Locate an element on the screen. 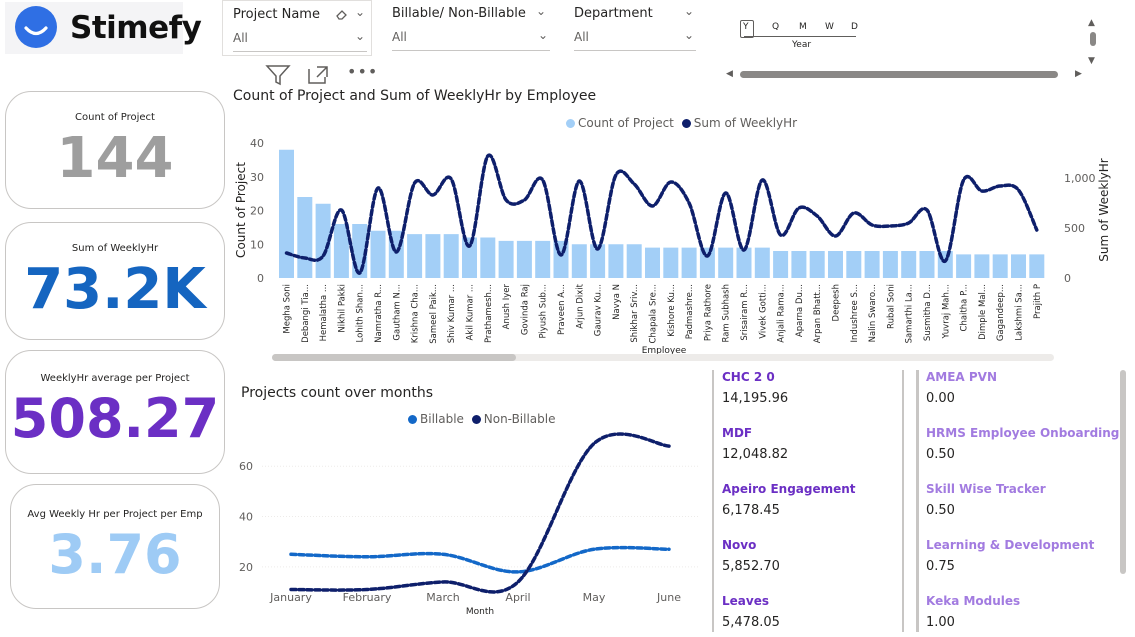 The image size is (1135, 637). card-avg-weekly-hr-per-emp: Avg Weekly Hr per Project per Emp 3.76 is located at coordinates (115, 546).